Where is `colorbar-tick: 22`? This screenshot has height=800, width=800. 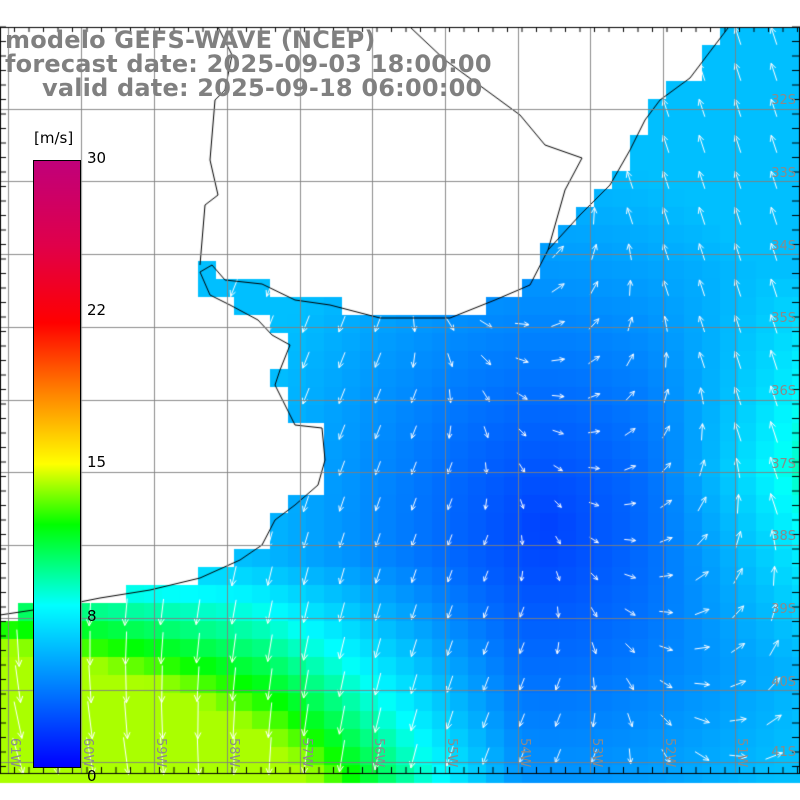
colorbar-tick: 22 is located at coordinates (97, 310).